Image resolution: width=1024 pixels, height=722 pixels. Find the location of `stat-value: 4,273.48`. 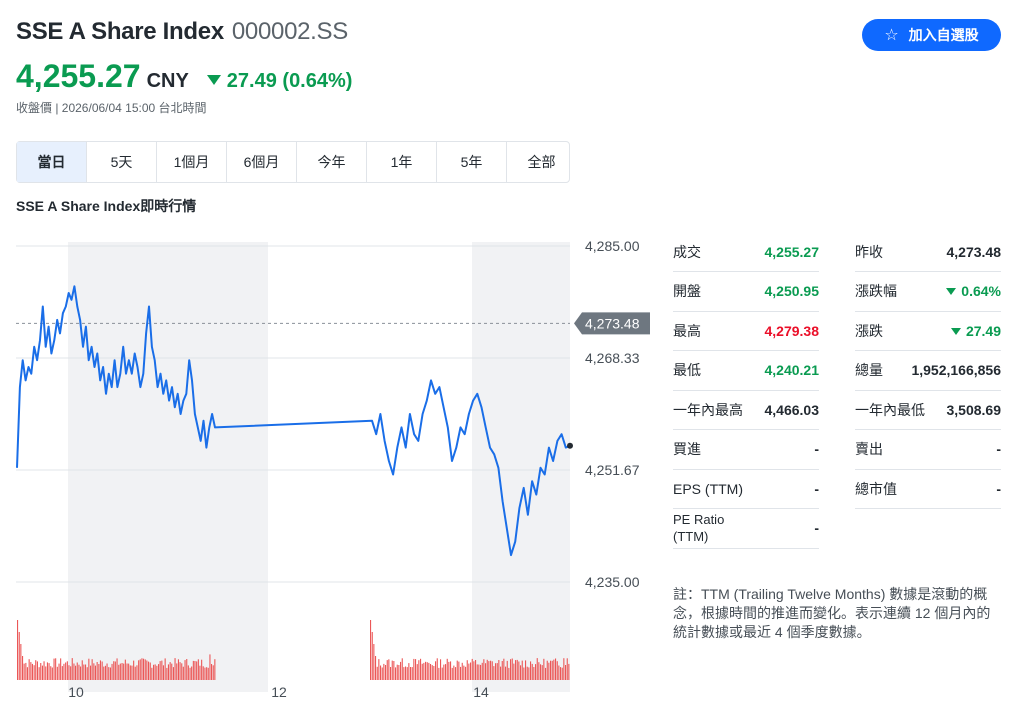

stat-value: 4,273.48 is located at coordinates (974, 252).